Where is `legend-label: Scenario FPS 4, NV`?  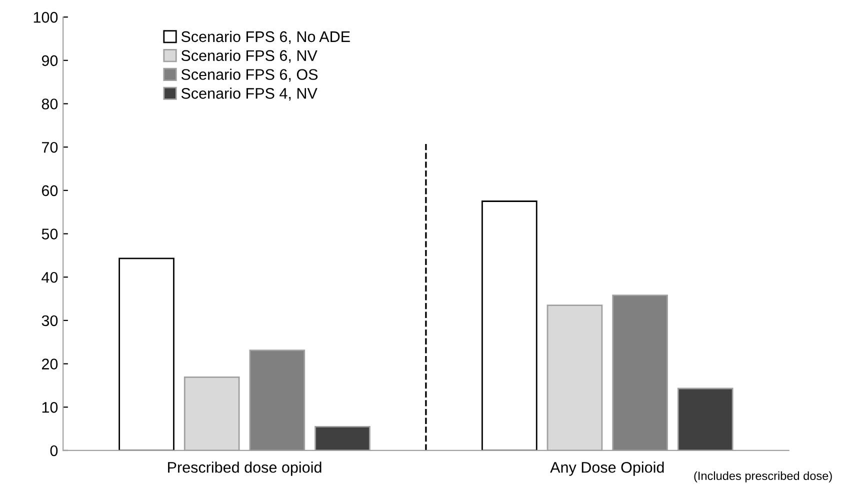 legend-label: Scenario FPS 4, NV is located at coordinates (249, 94).